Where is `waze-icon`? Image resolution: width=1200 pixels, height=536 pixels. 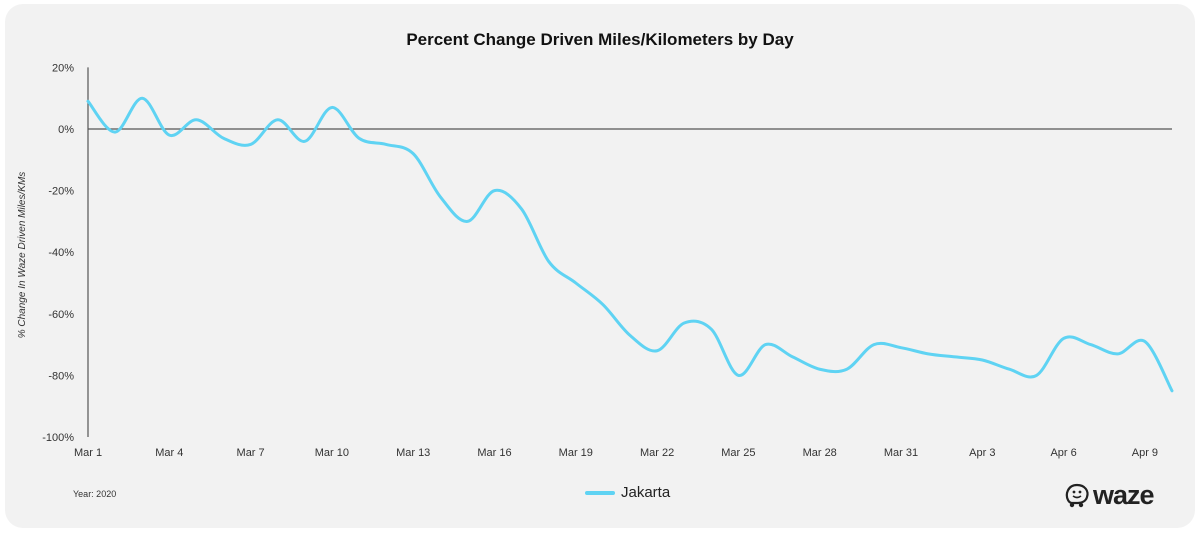
waze-icon is located at coordinates (1077, 495).